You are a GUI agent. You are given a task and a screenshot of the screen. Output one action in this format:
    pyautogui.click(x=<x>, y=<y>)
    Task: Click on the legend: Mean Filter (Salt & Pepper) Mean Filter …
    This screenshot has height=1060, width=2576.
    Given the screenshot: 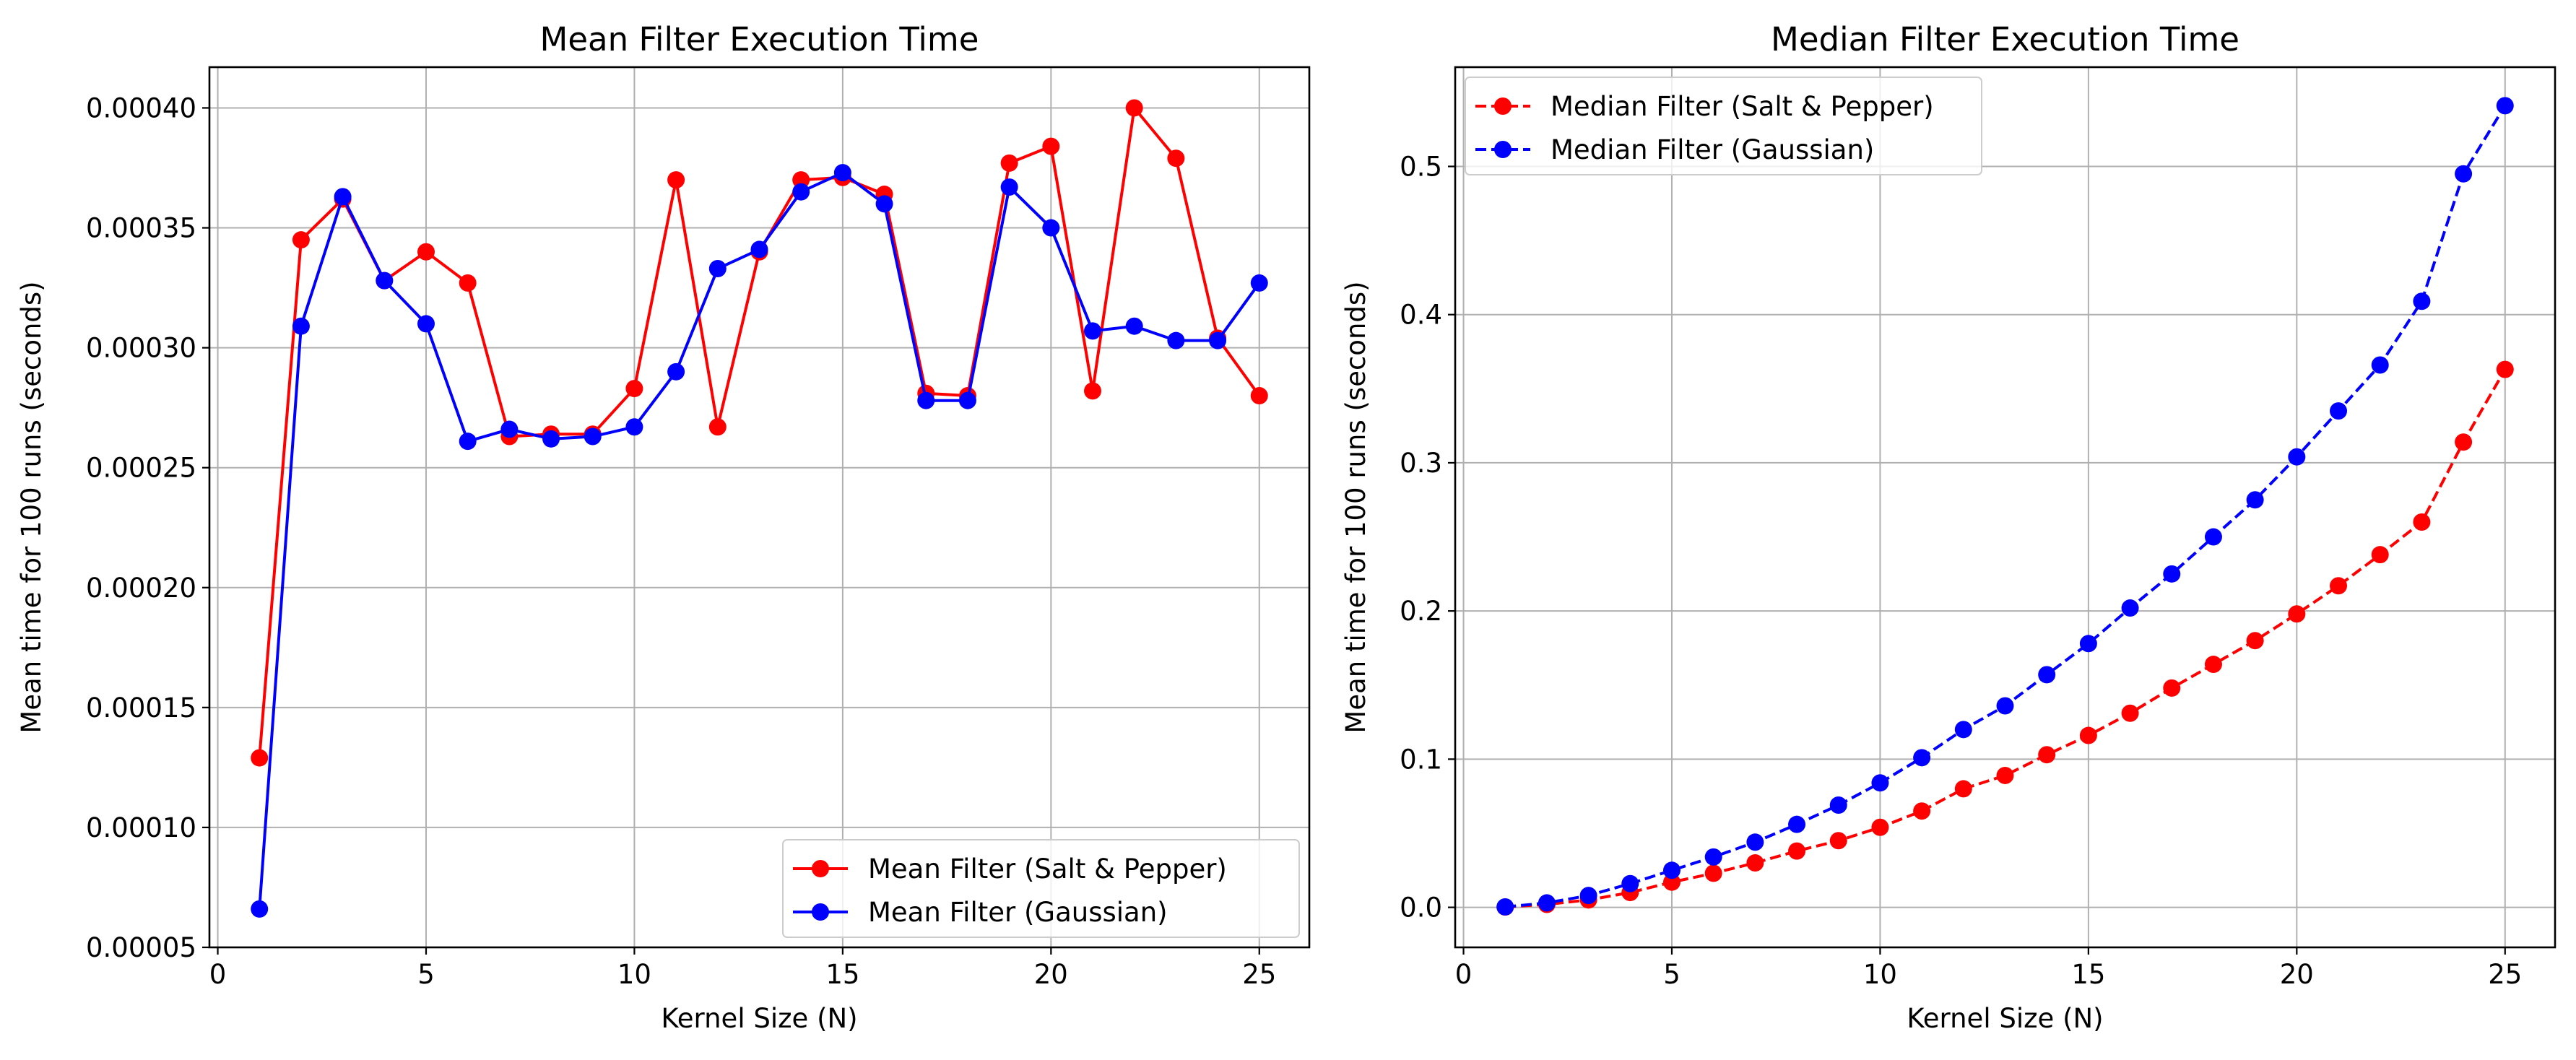 What is the action you would take?
    pyautogui.click(x=1041, y=888)
    